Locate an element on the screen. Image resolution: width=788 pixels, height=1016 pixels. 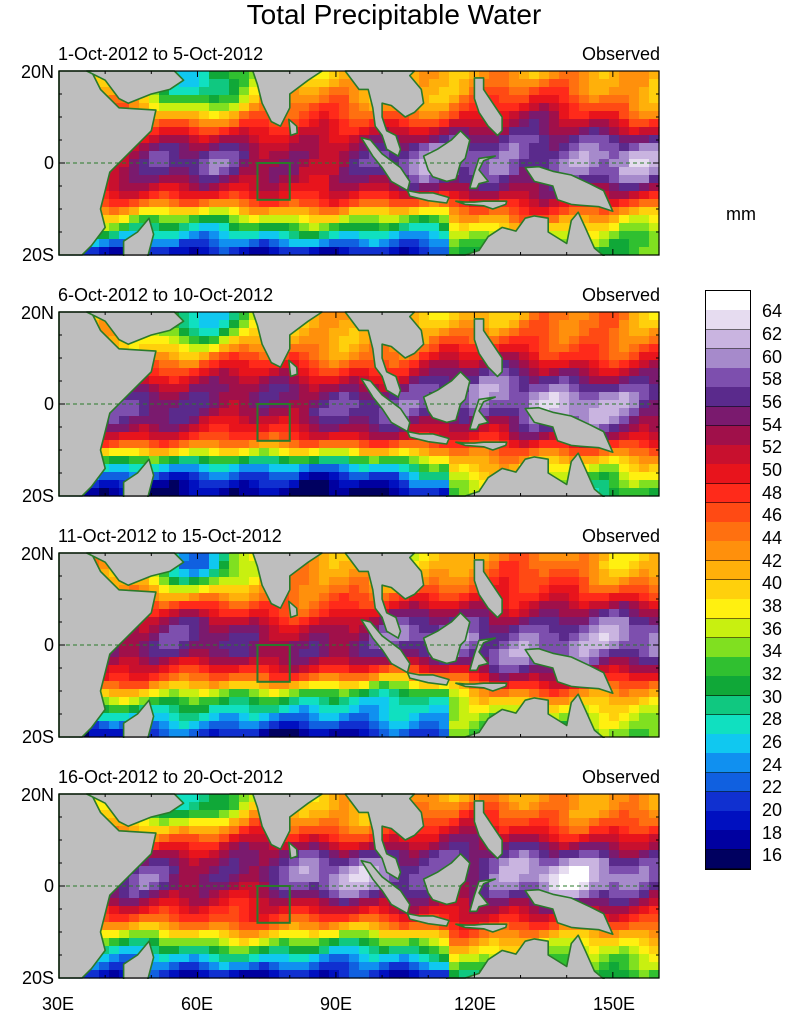
panel-date-range: 16-Oct-2012 to 20-Oct-2012 is located at coordinates (171, 777).